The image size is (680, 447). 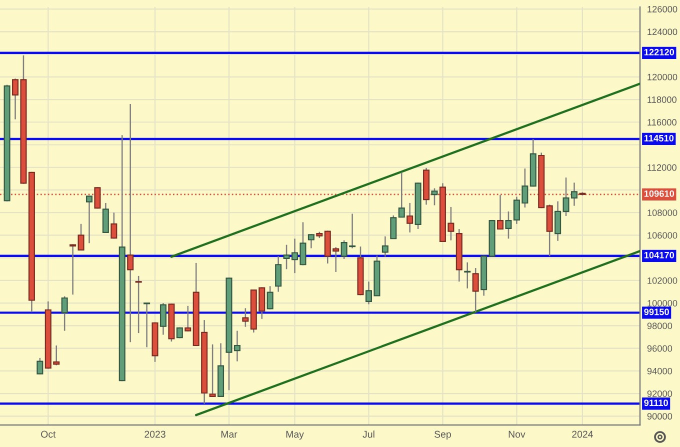 What do you see at coordinates (582, 434) in the screenshot?
I see `x-tick-label: 2024` at bounding box center [582, 434].